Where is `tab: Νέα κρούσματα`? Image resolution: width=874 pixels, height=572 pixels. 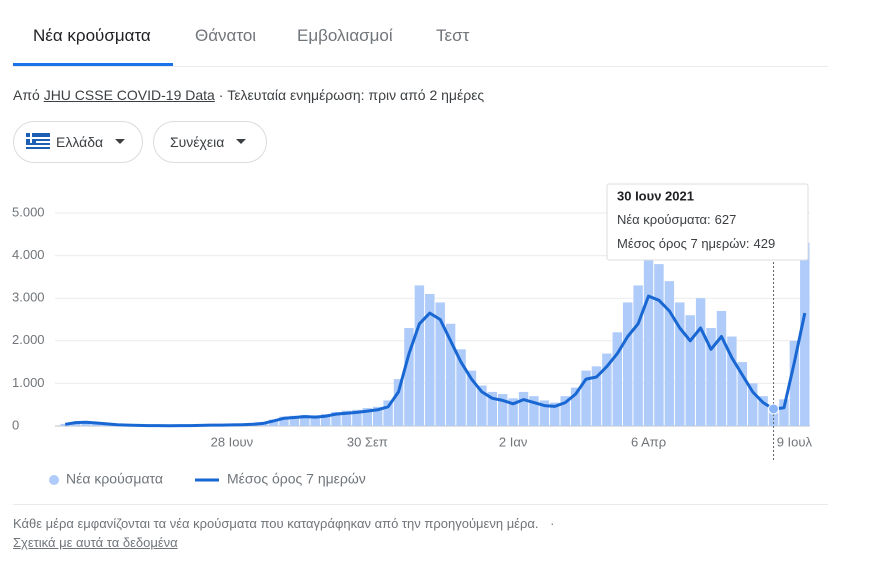 tab: Νέα κρούσματα is located at coordinates (92, 35).